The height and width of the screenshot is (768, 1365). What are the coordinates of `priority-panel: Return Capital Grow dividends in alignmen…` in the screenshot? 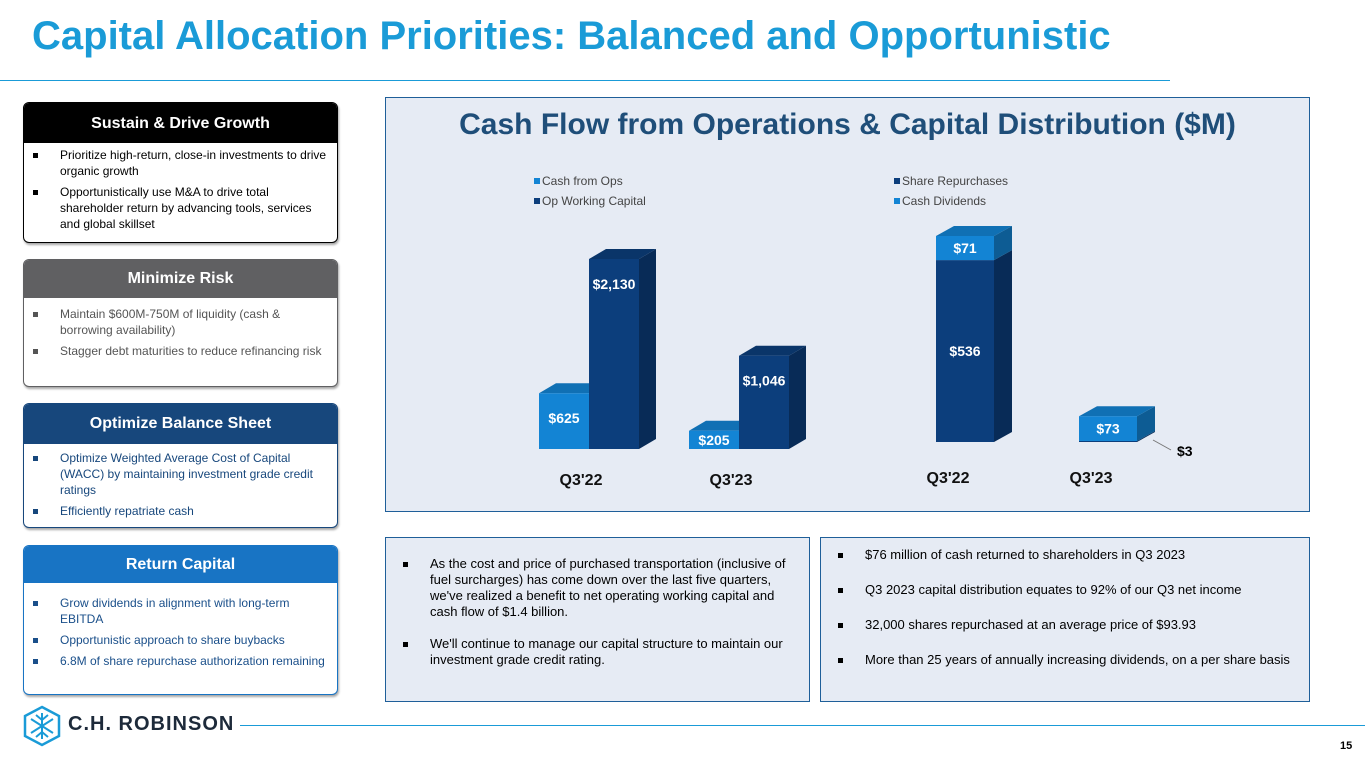 It's located at (180, 620).